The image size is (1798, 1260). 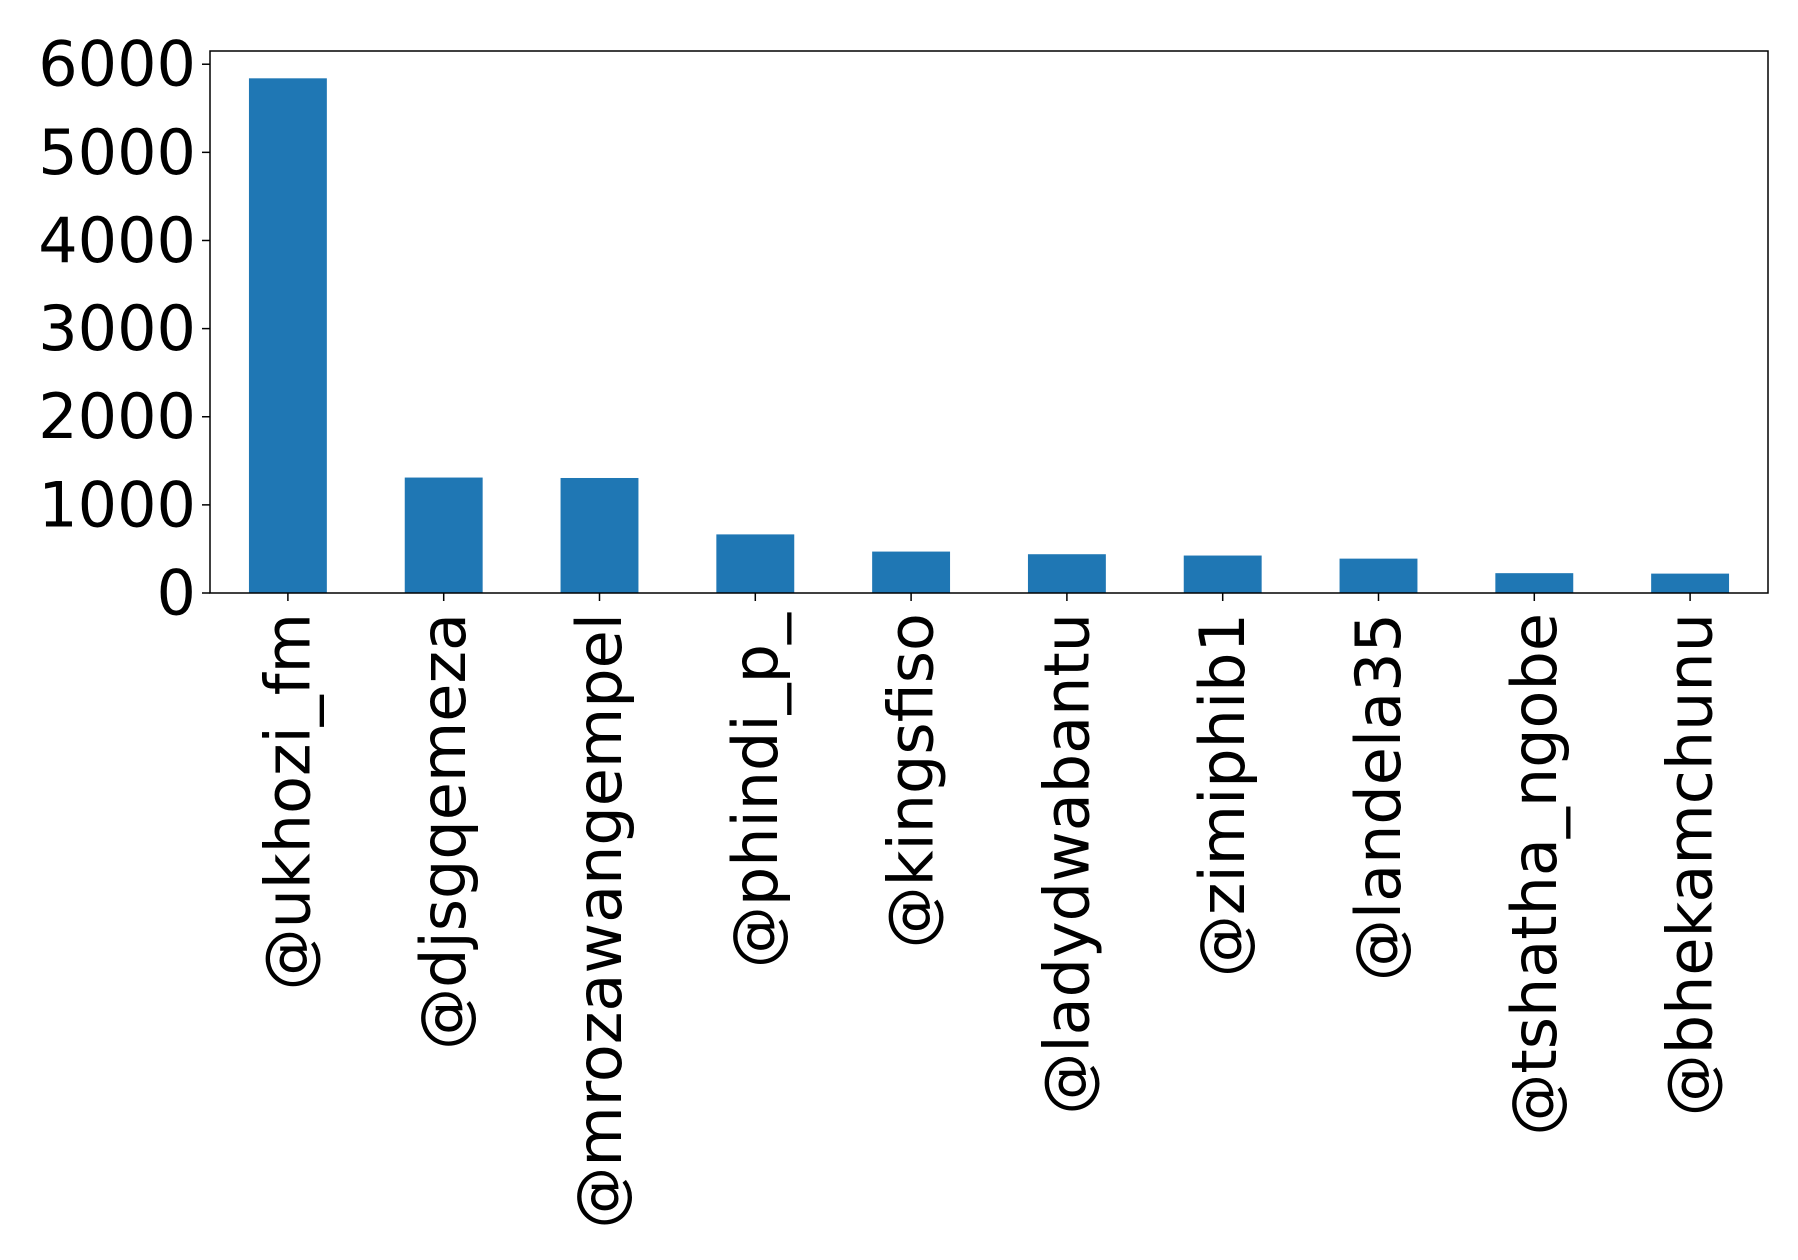 I want to click on y-axis: 0 1000 2000 3000 4000 5000 6000, so click(x=124, y=329).